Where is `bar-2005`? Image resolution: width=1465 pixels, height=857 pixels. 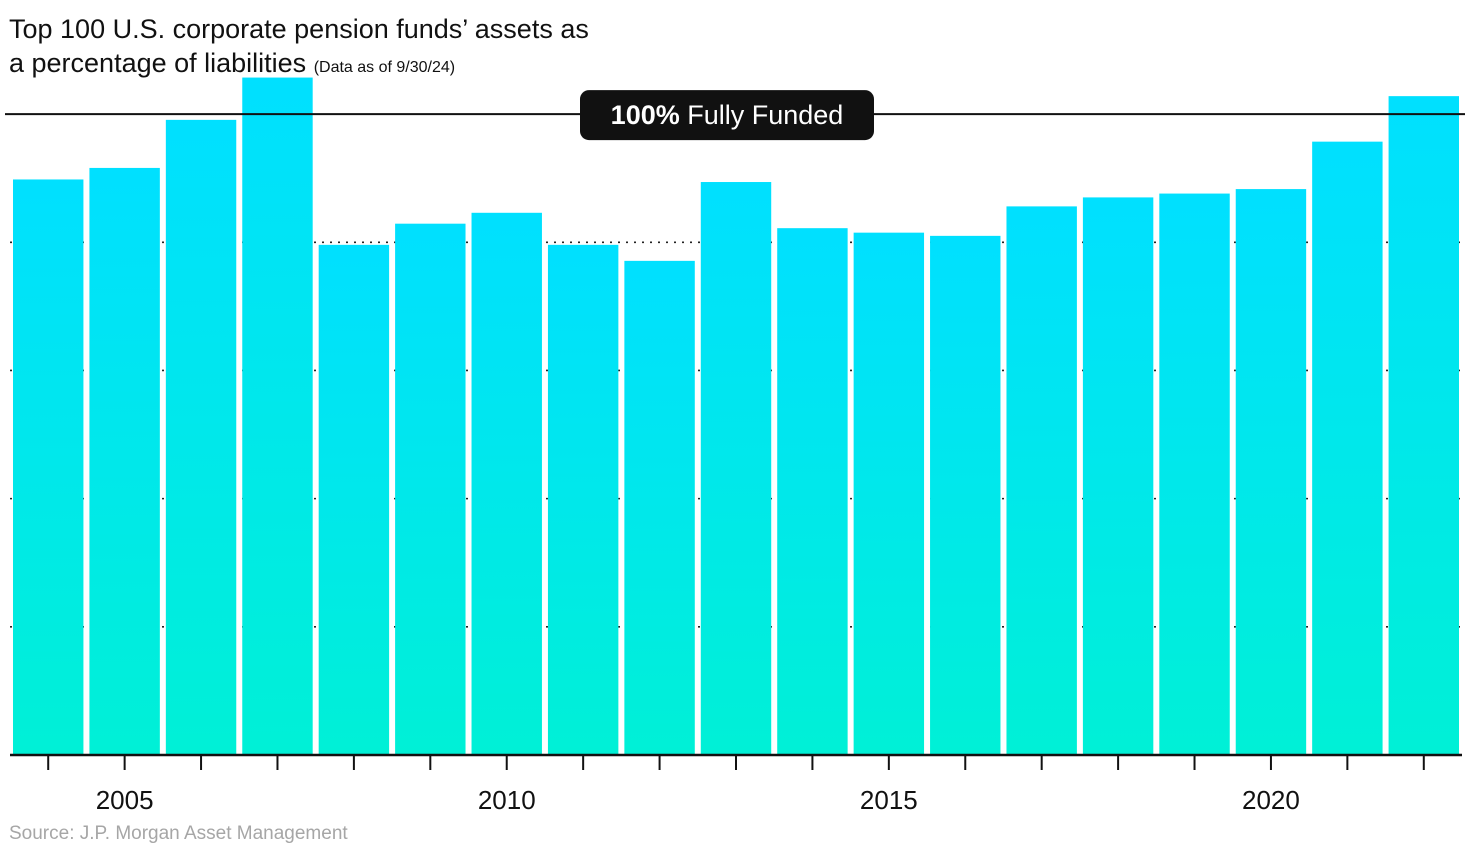 bar-2005 is located at coordinates (124, 461).